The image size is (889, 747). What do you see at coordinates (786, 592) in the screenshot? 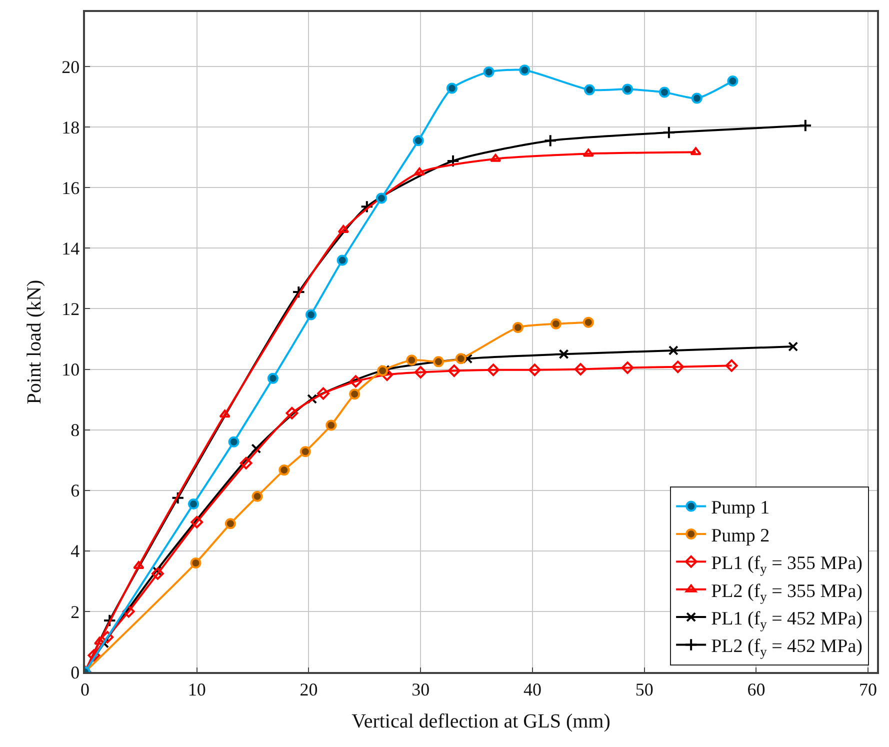
I see `legend-label: PL2 (f$_{y}$ = 355 MPa)` at bounding box center [786, 592].